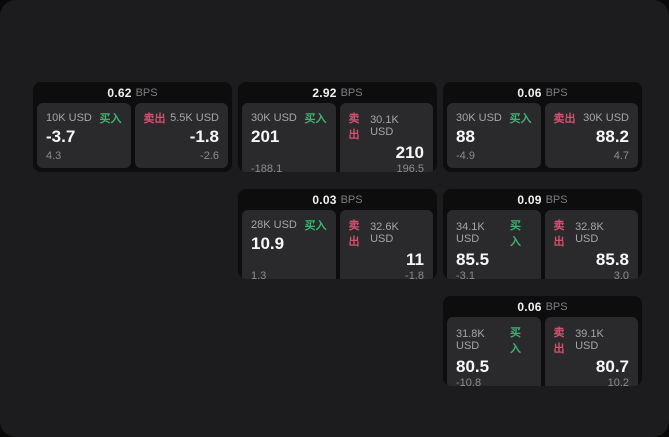  I want to click on quote-body: 28K USD 买入 10.9 1.3 卖出 32.6K USD 11 -1.8, so click(337, 244).